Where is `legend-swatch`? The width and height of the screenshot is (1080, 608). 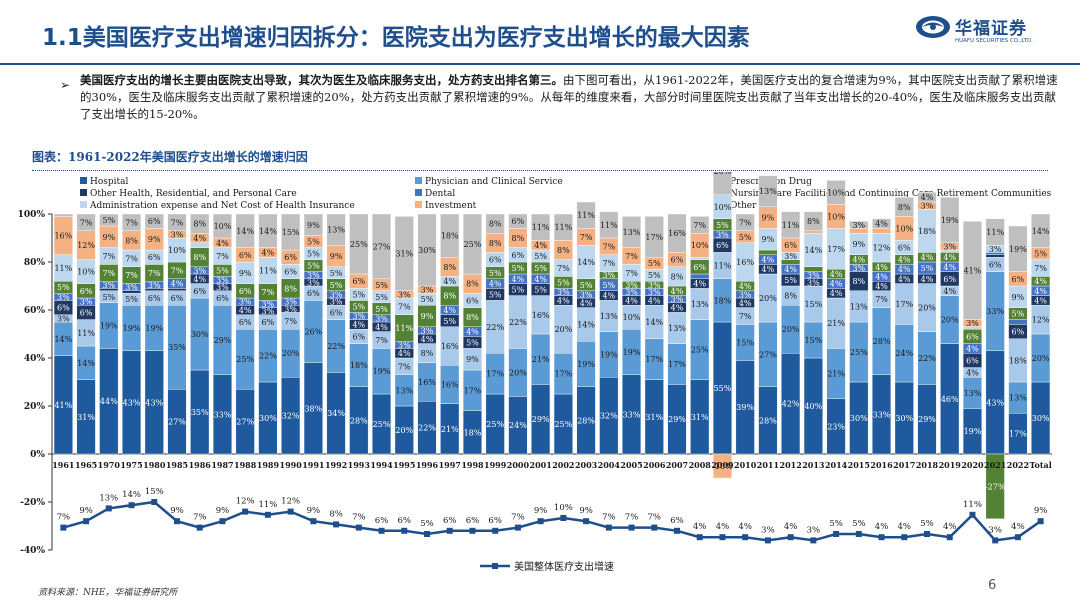
legend-swatch is located at coordinates (83, 204).